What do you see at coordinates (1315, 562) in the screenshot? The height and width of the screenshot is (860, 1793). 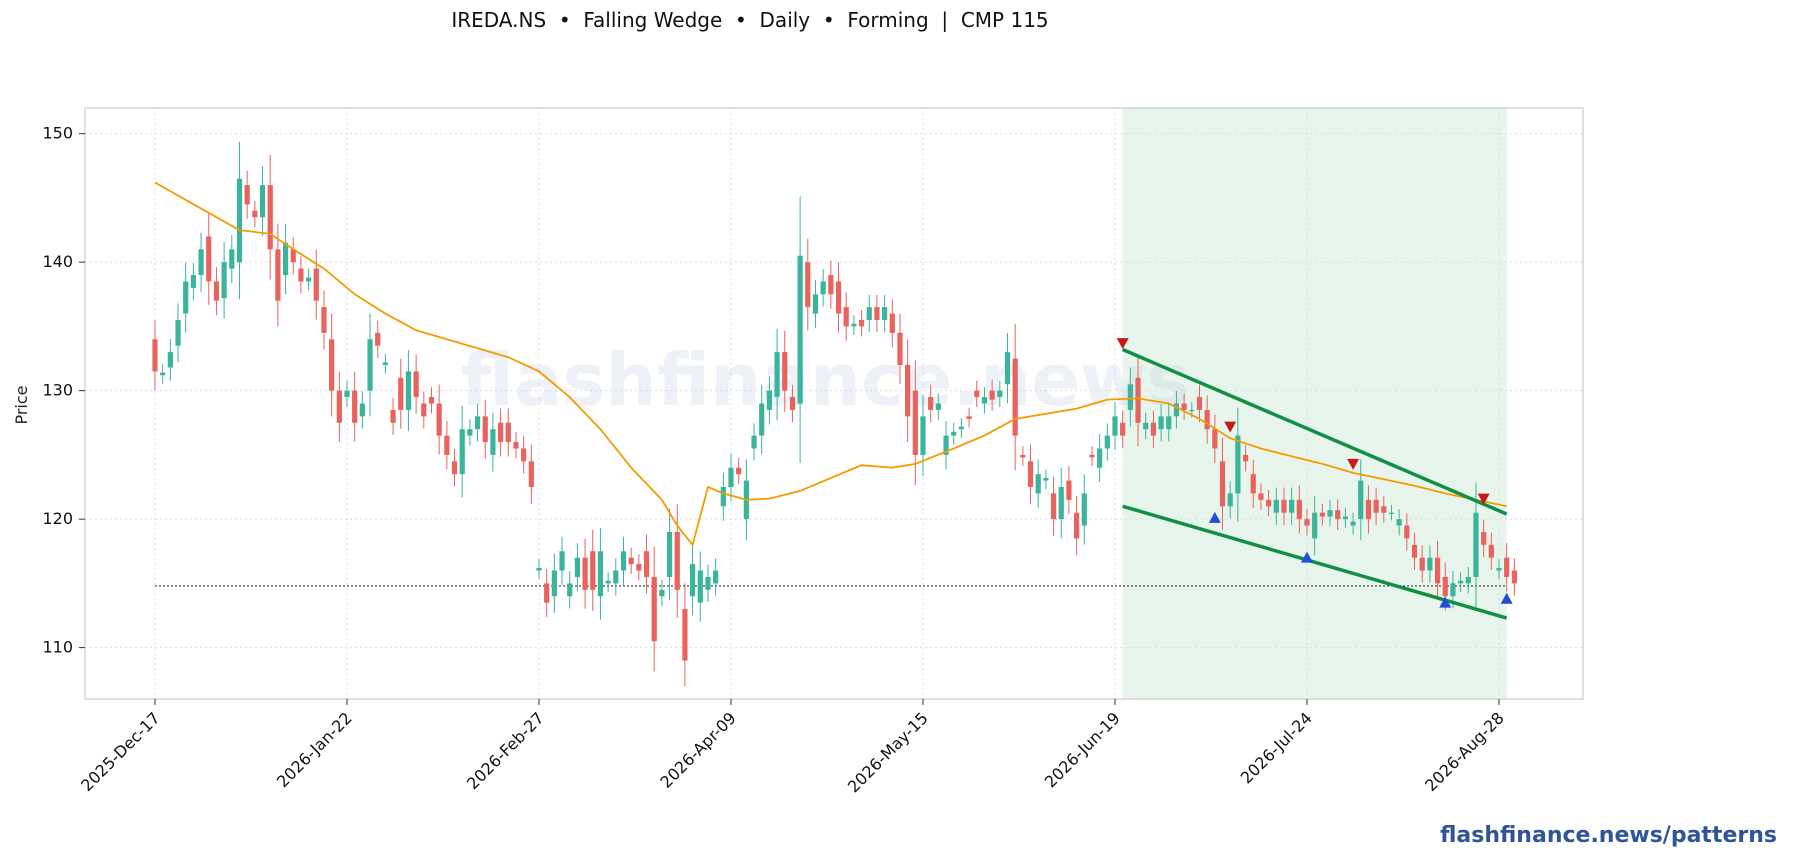 I see `lower-trendline` at bounding box center [1315, 562].